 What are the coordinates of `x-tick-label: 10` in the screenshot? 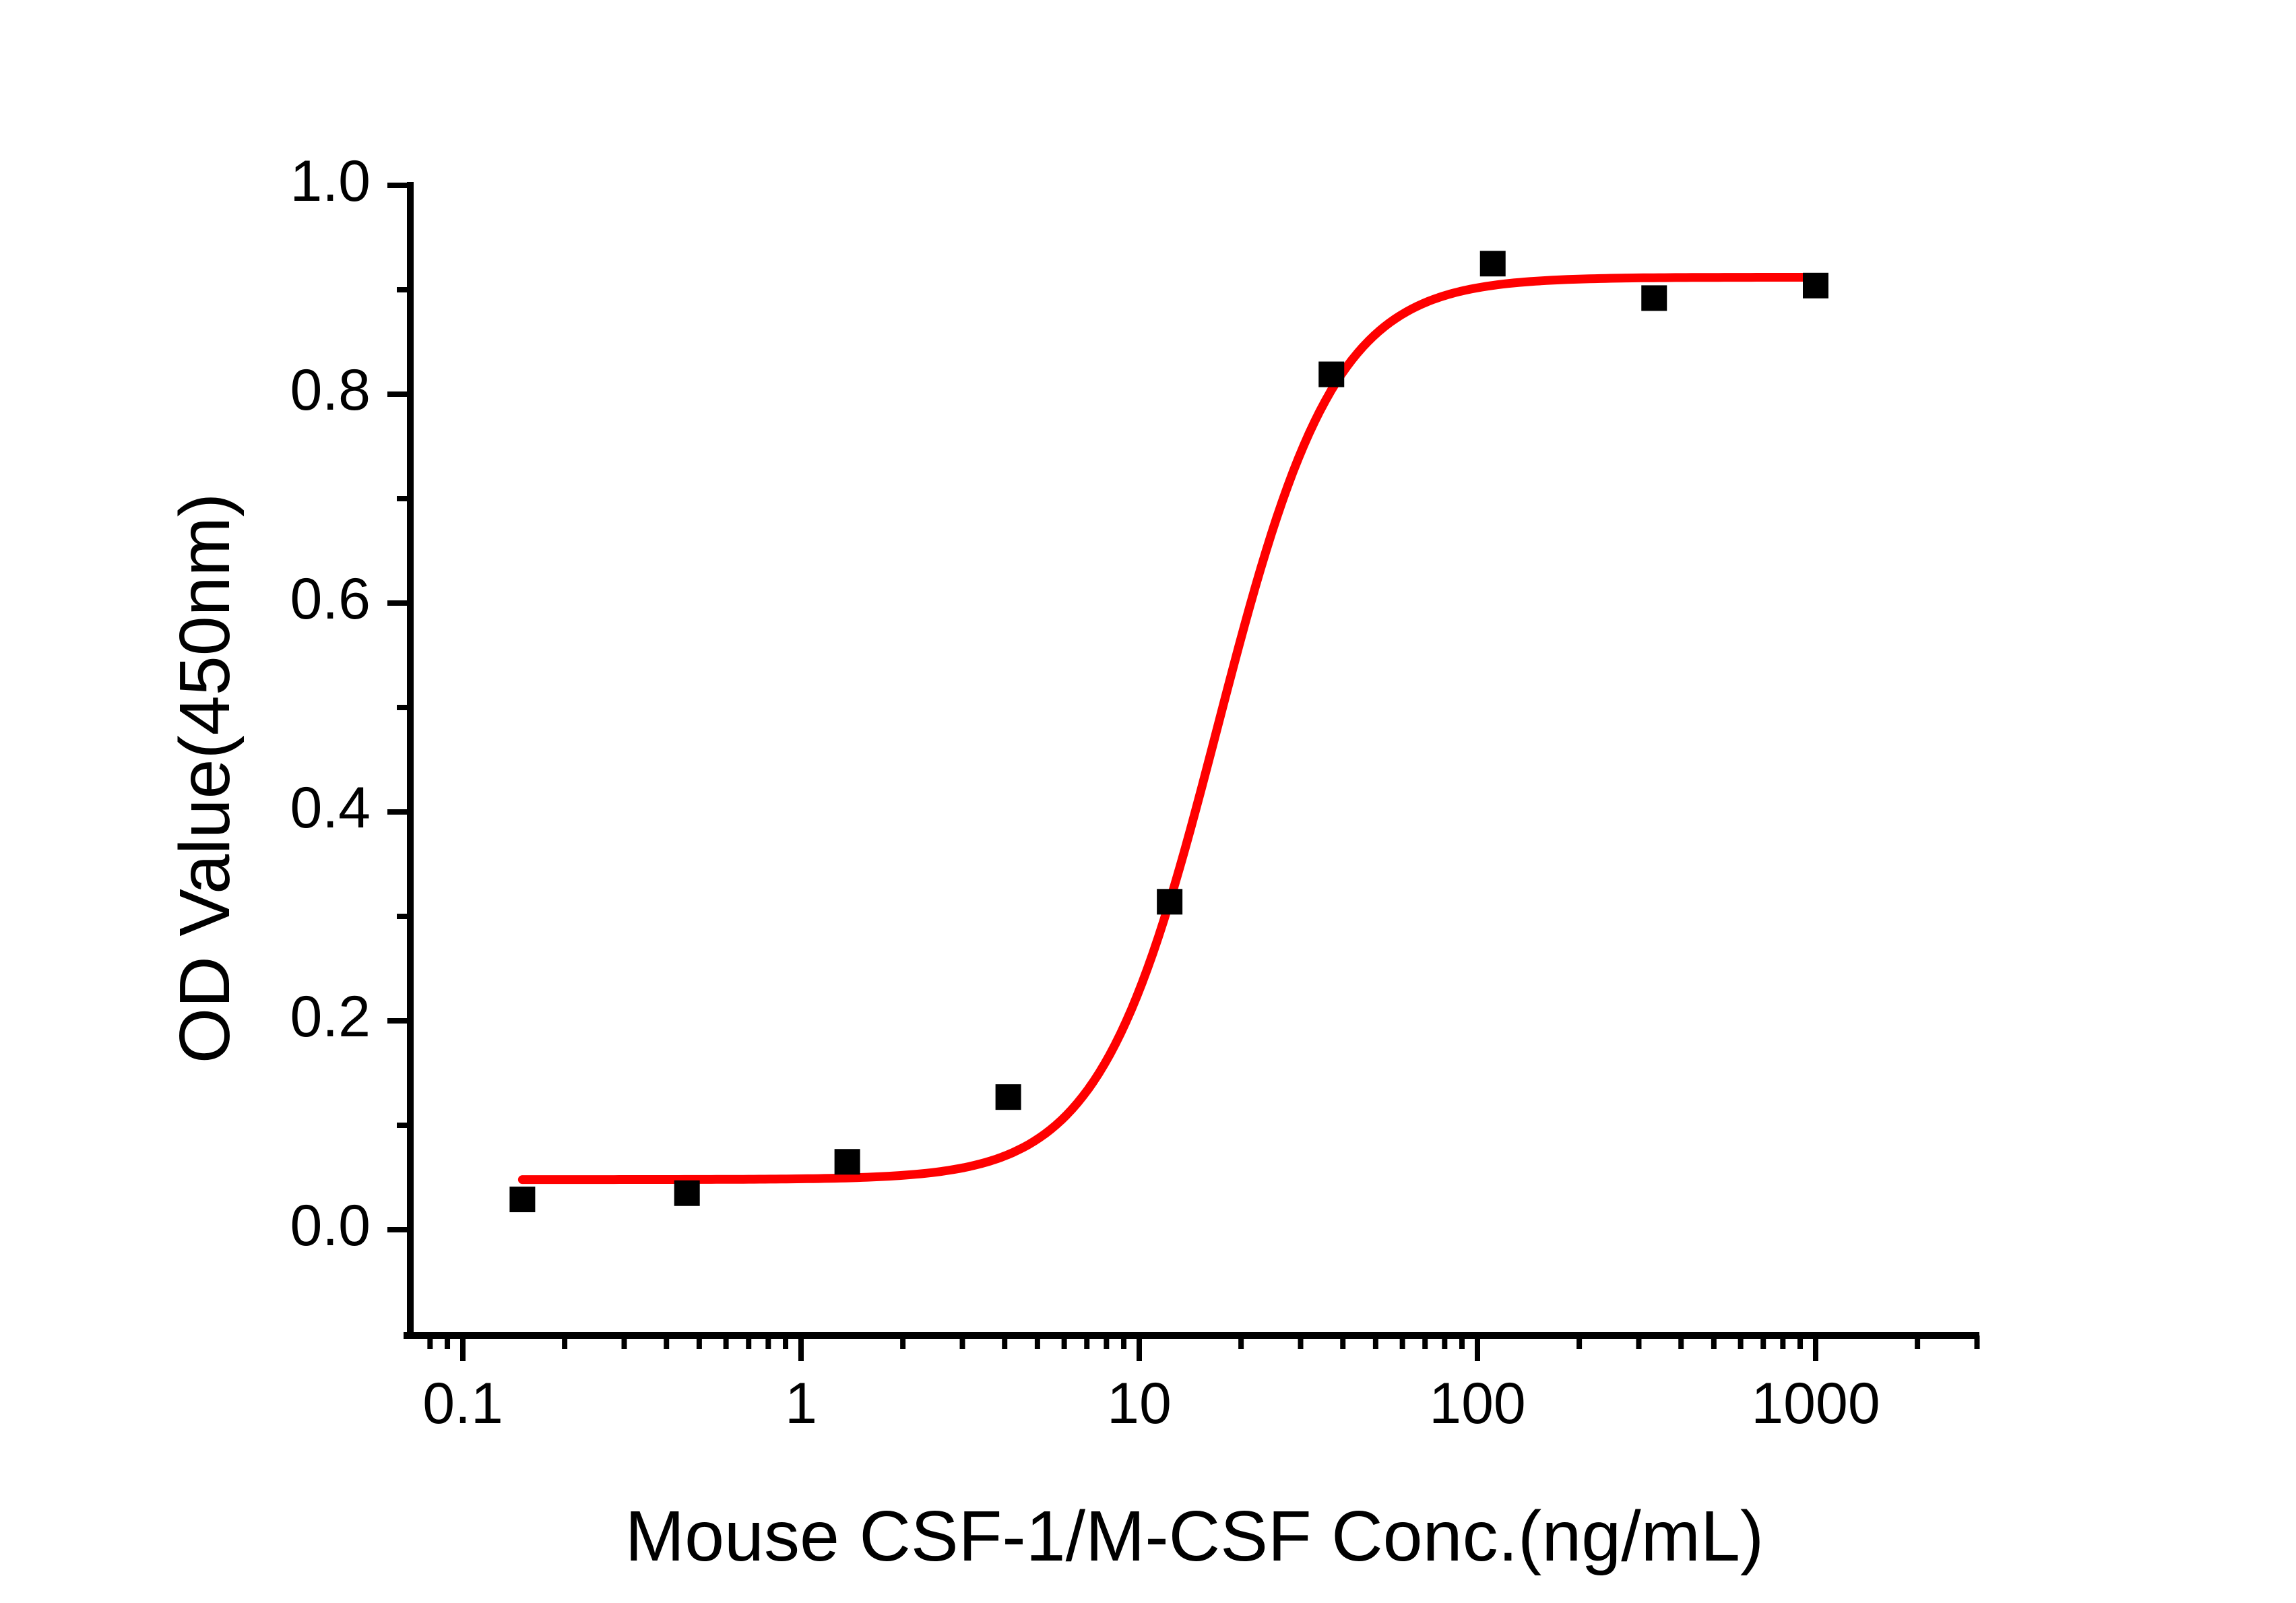 It's located at (1139, 1403).